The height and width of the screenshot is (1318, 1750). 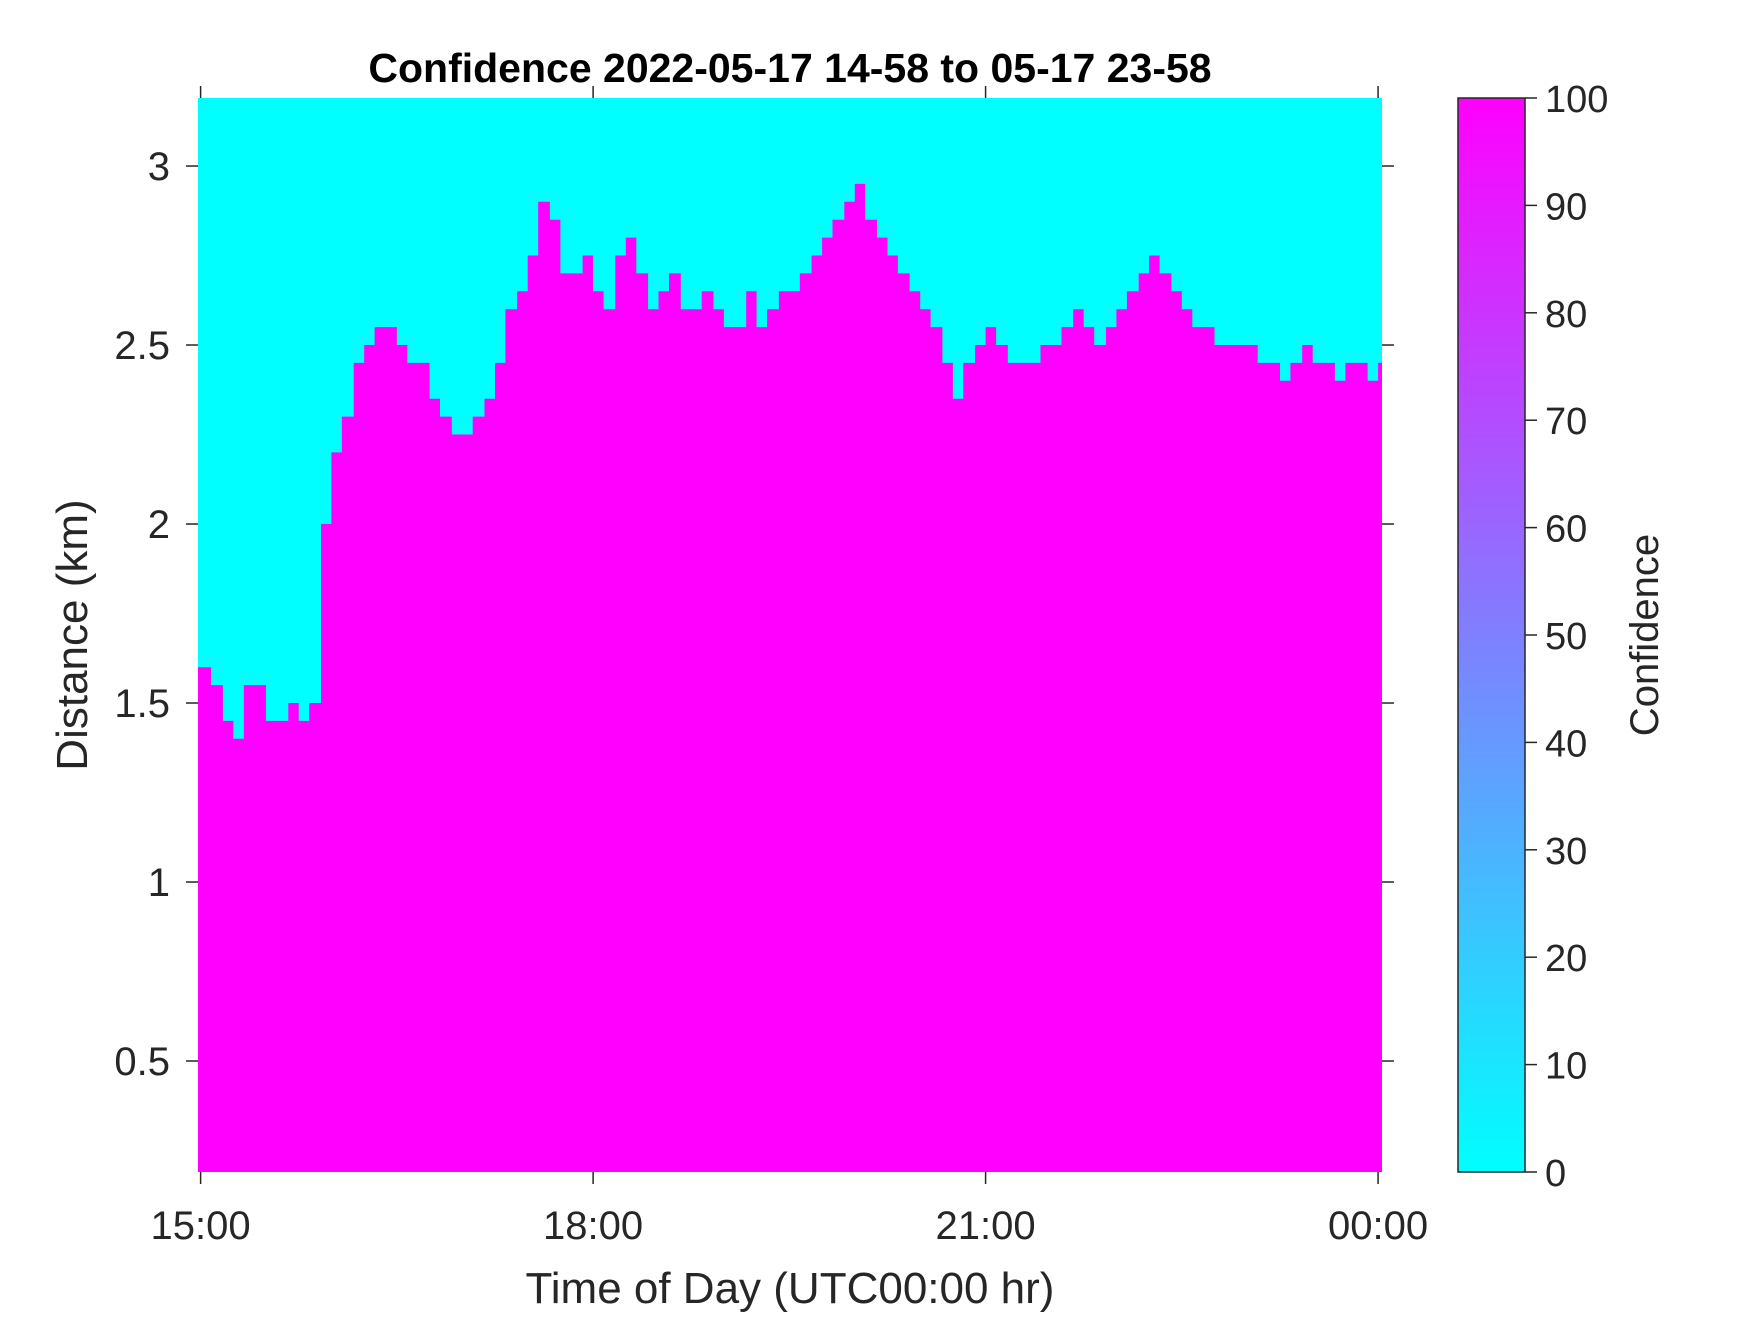 I want to click on colorbar-tick-label: 90, so click(x=1566, y=207).